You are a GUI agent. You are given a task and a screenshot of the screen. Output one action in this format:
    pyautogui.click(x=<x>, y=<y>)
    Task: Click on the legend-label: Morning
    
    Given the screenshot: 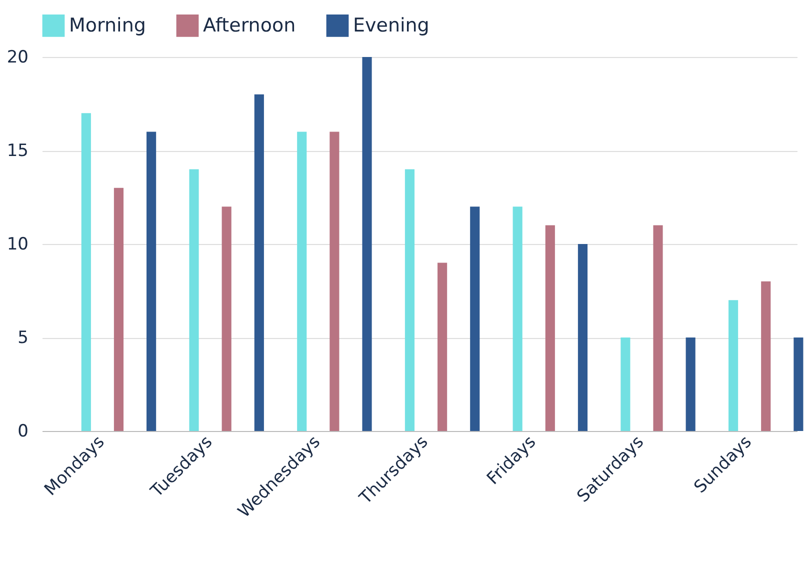 What is the action you would take?
    pyautogui.click(x=107, y=25)
    